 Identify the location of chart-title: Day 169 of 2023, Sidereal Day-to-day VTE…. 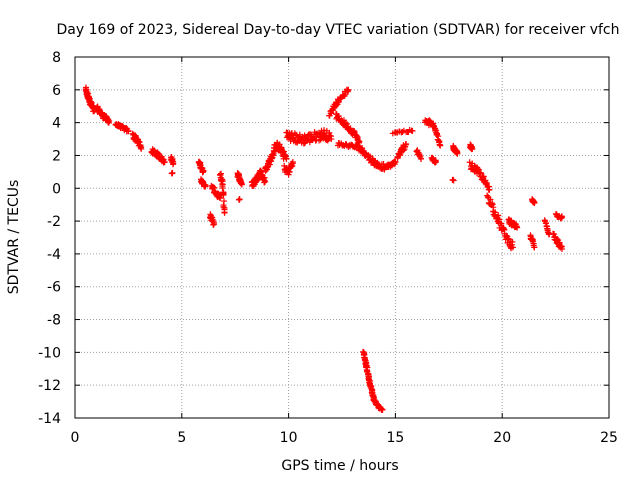
(337, 30).